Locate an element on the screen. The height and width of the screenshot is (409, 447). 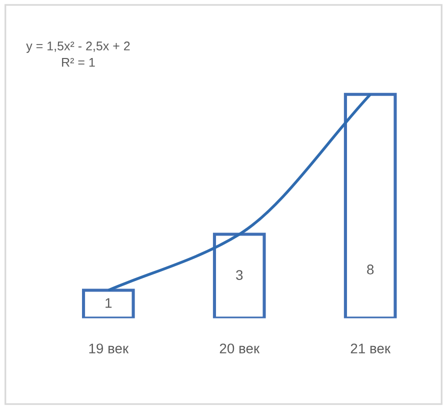
data-label: 8 is located at coordinates (370, 269).